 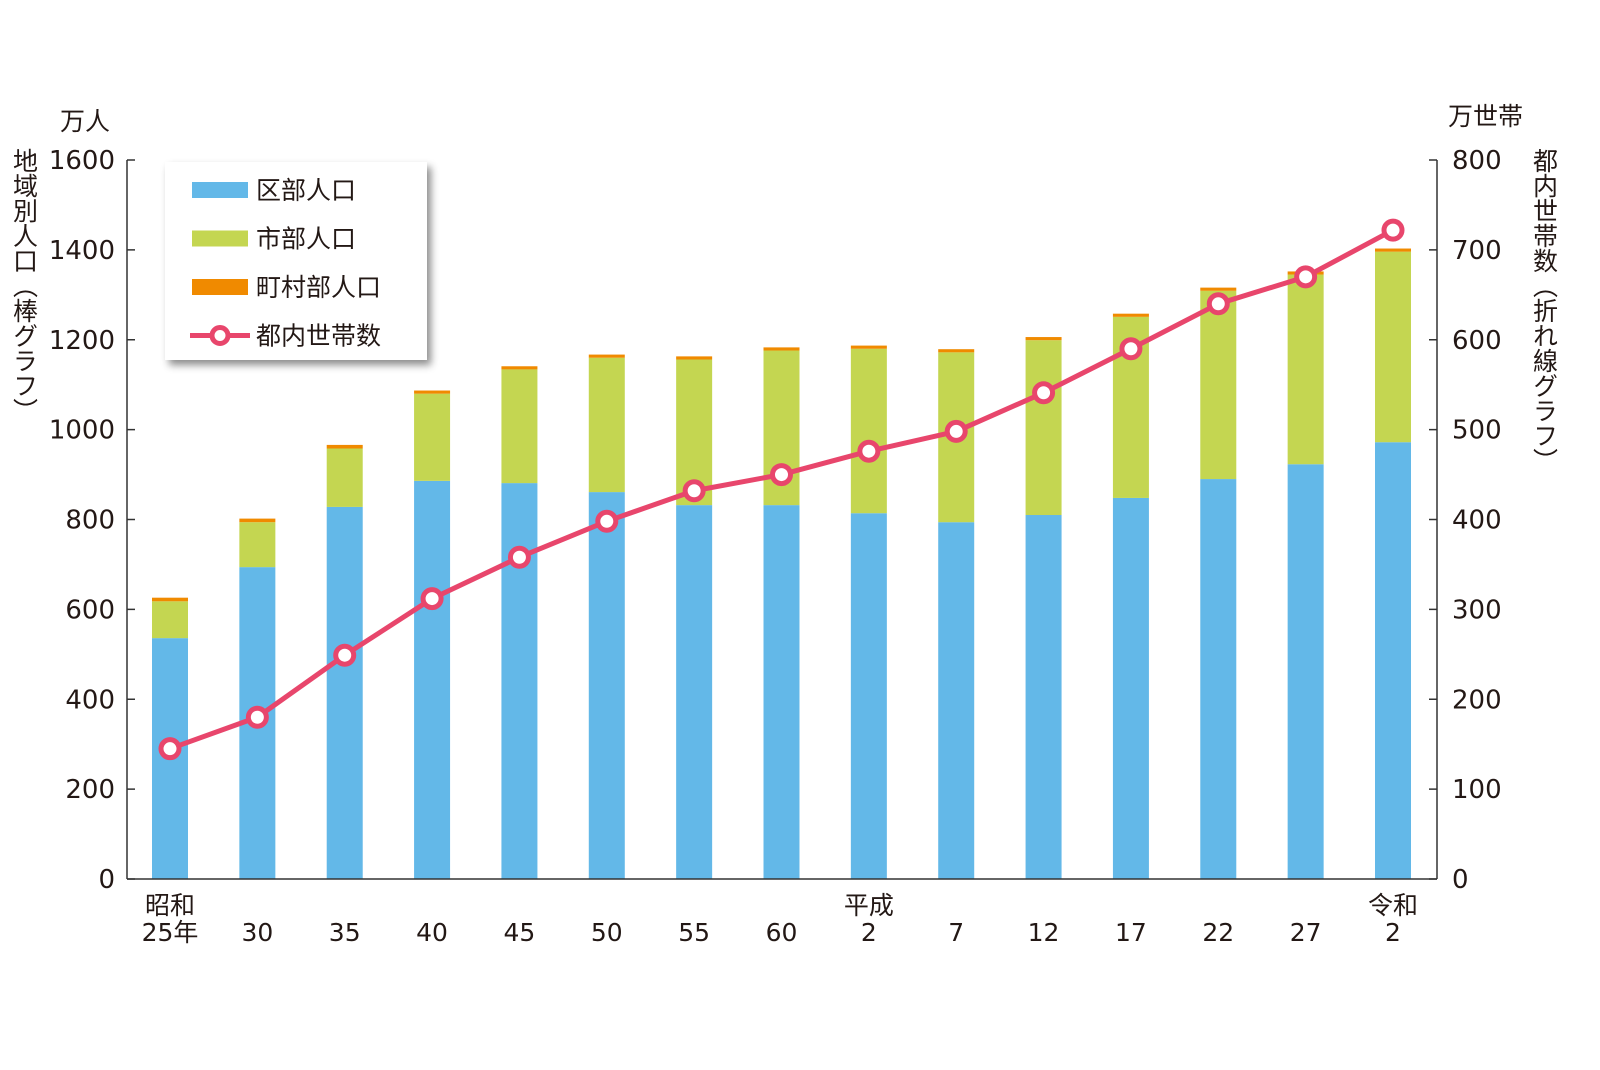 What do you see at coordinates (85, 121) in the screenshot?
I see `left-axis-unit: 万人` at bounding box center [85, 121].